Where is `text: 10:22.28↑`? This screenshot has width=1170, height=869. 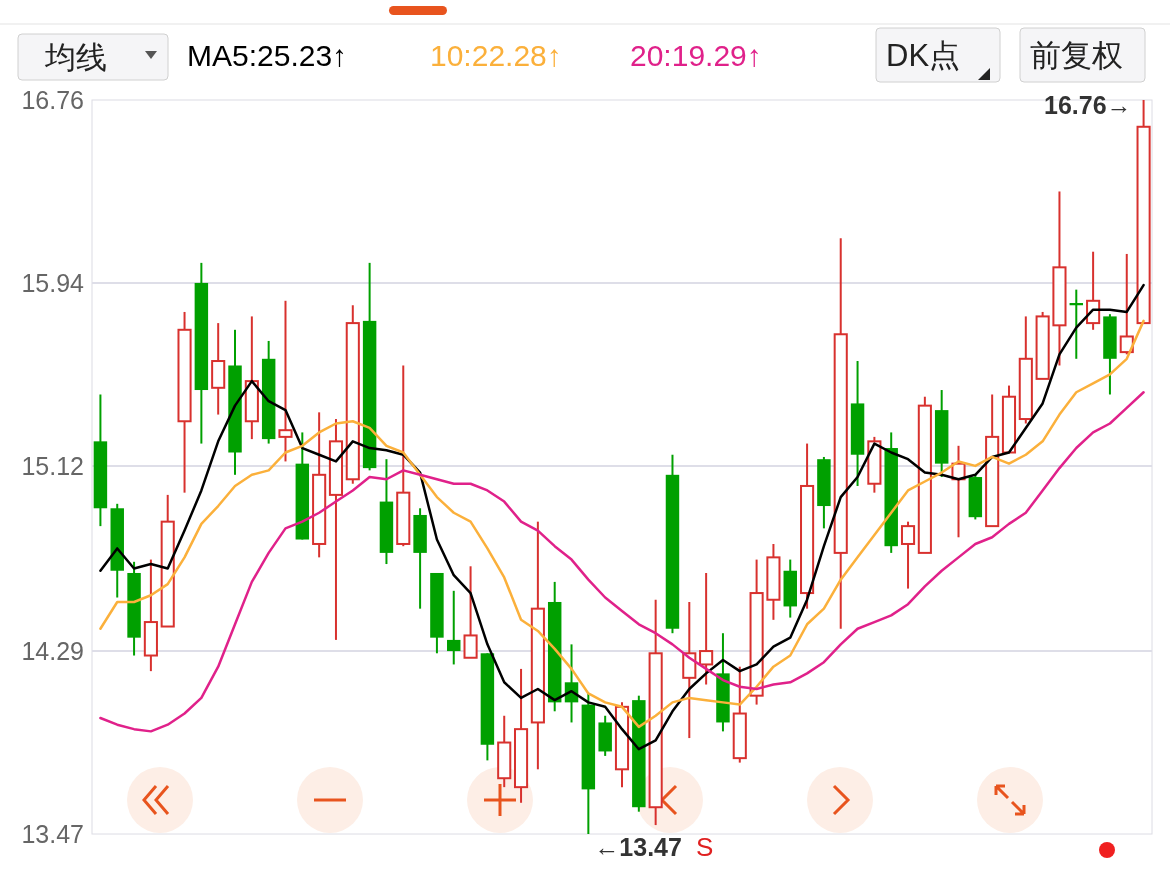
text: 10:22.28↑ is located at coordinates (496, 55).